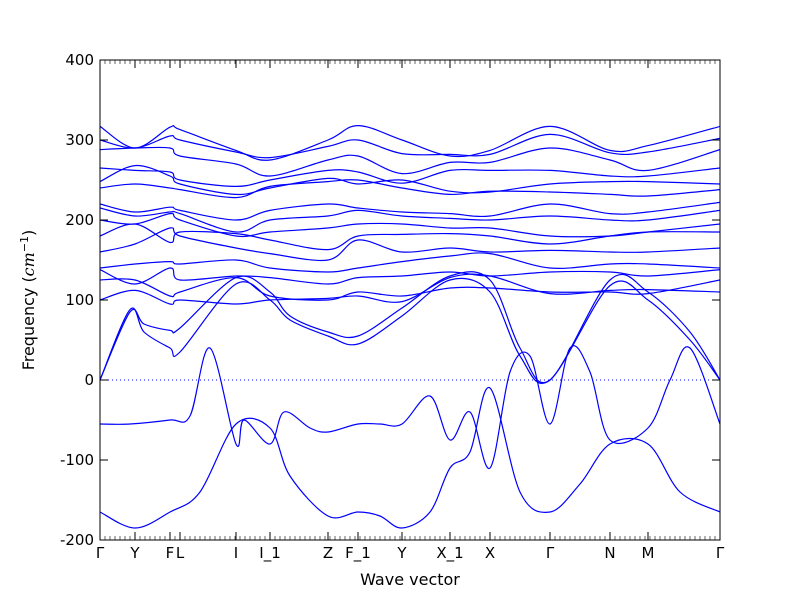 The width and height of the screenshot is (800, 600). What do you see at coordinates (77, 540) in the screenshot?
I see `y-tick-label: -200` at bounding box center [77, 540].